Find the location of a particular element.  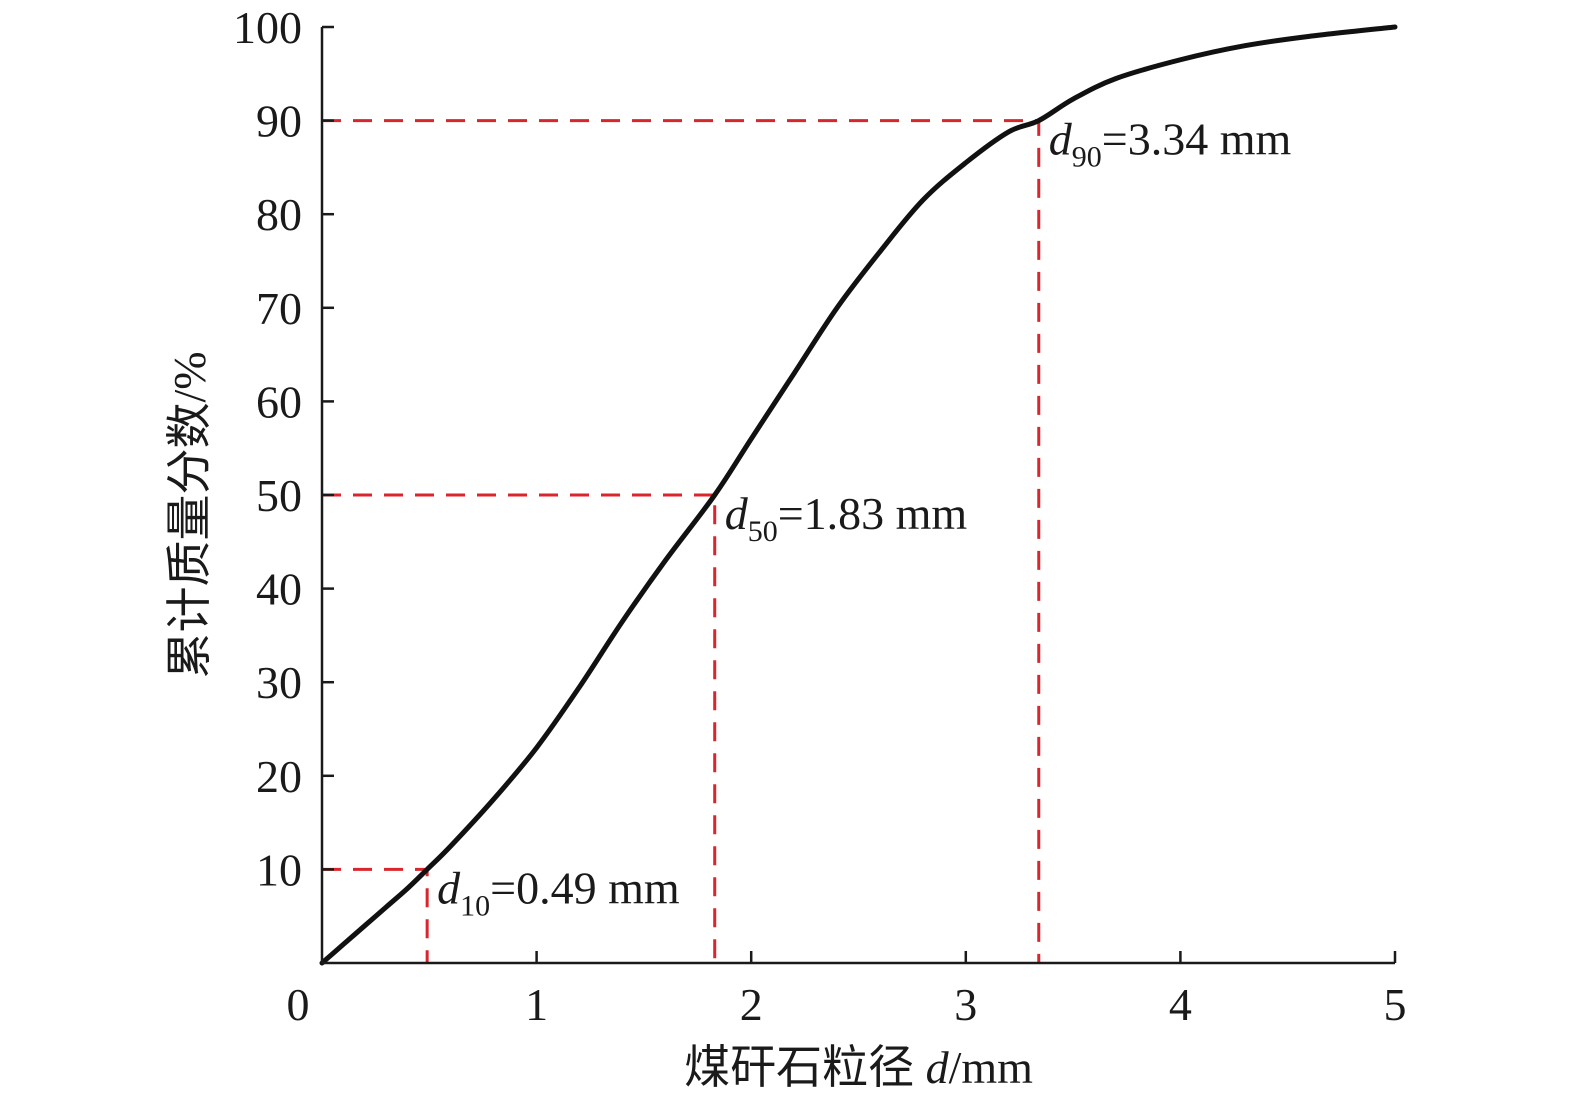

x-tick-label: 0 is located at coordinates (298, 1004).